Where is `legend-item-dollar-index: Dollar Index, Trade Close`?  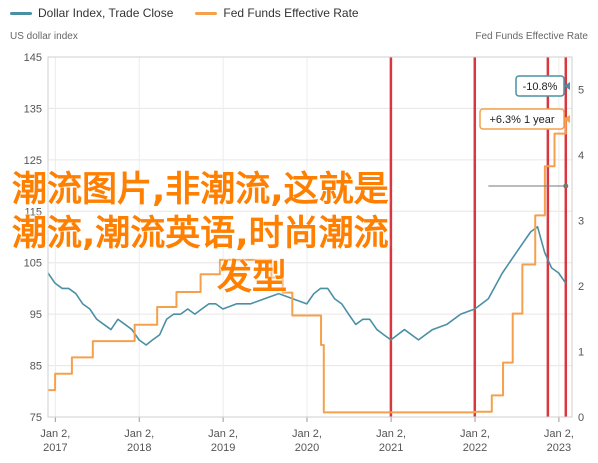
legend-item-dollar-index: Dollar Index, Trade Close is located at coordinates (91, 13).